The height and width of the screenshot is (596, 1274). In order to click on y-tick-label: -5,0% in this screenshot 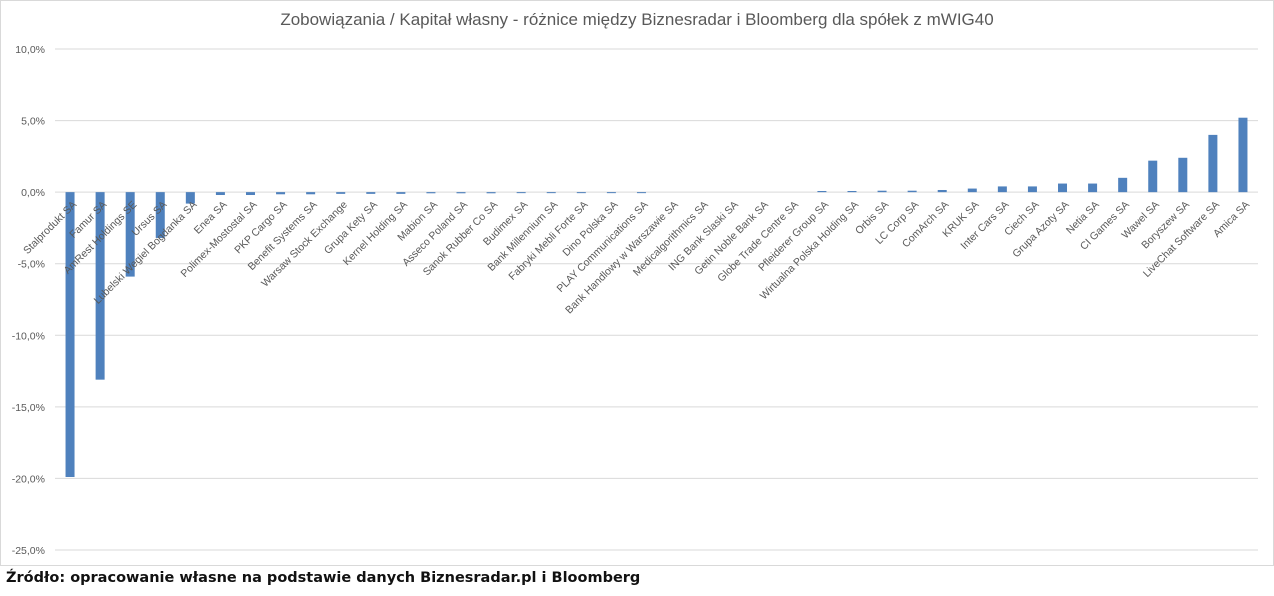, I will do `click(31, 265)`.